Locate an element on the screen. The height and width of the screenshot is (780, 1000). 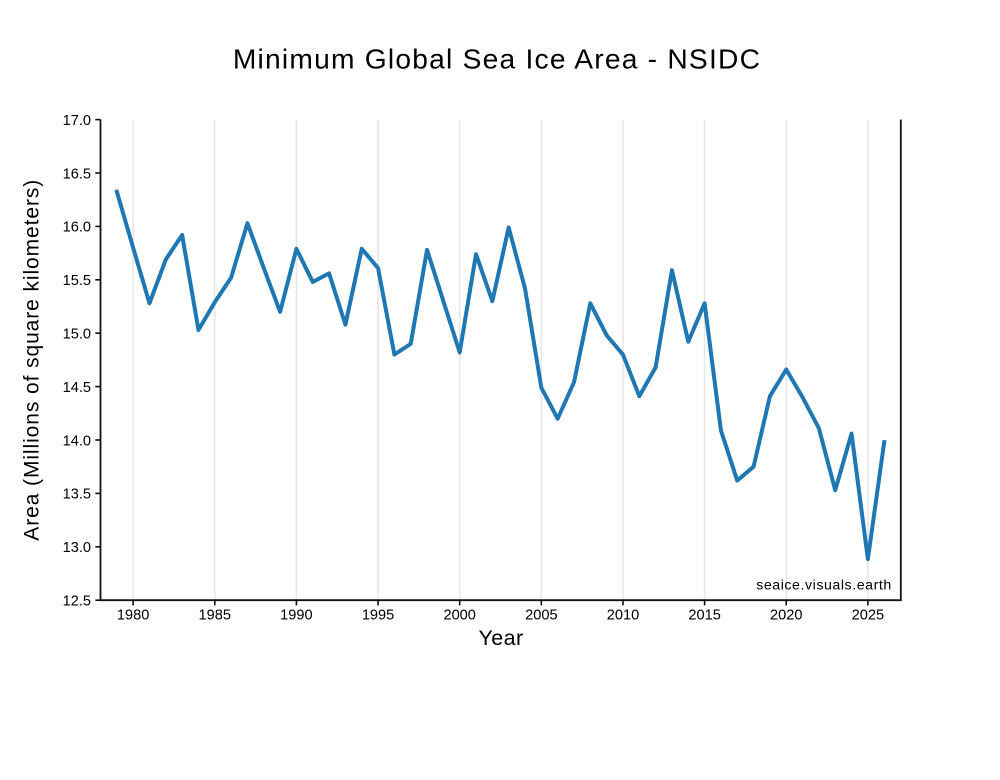
svg-text: 14.0 is located at coordinates (77, 441).